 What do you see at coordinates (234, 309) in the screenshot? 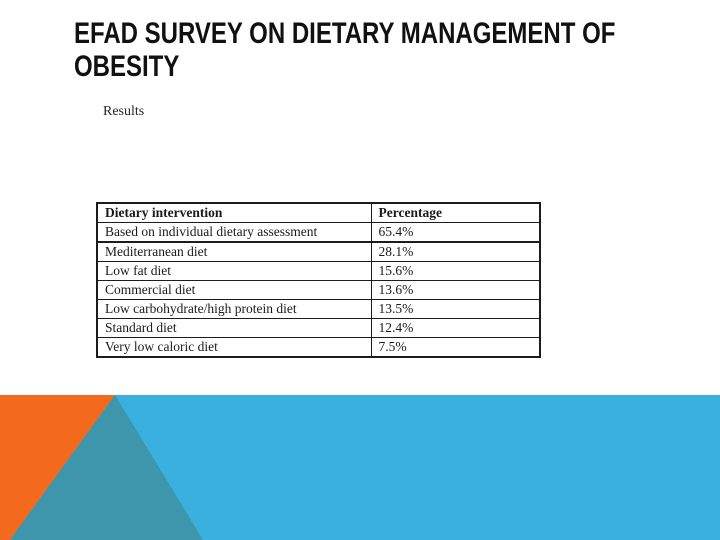
I see `cell-intervention: Low carbohydrate/high protein diet` at bounding box center [234, 309].